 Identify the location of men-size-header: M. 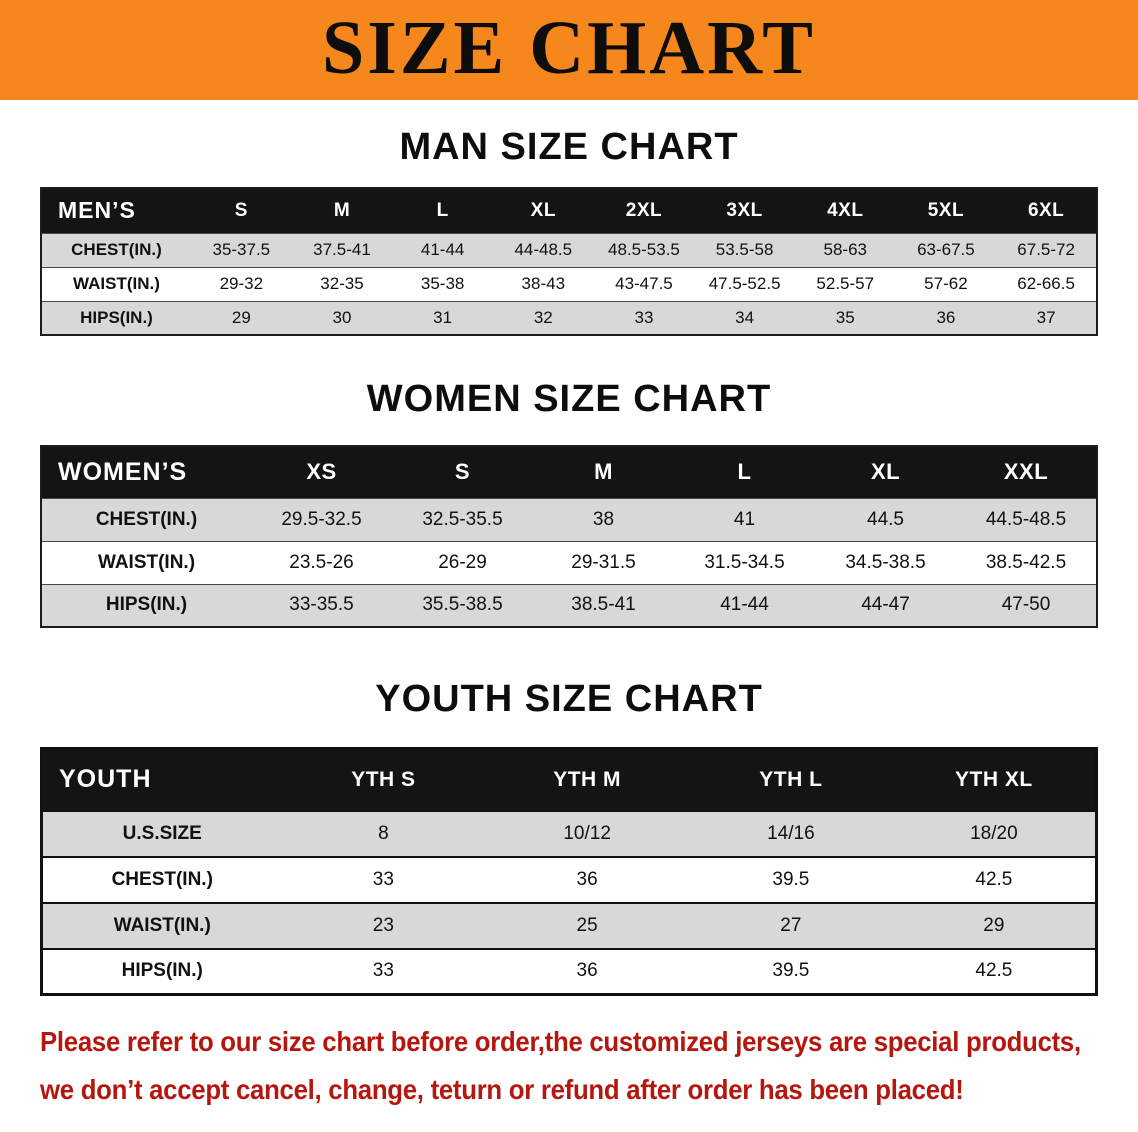
(342, 210).